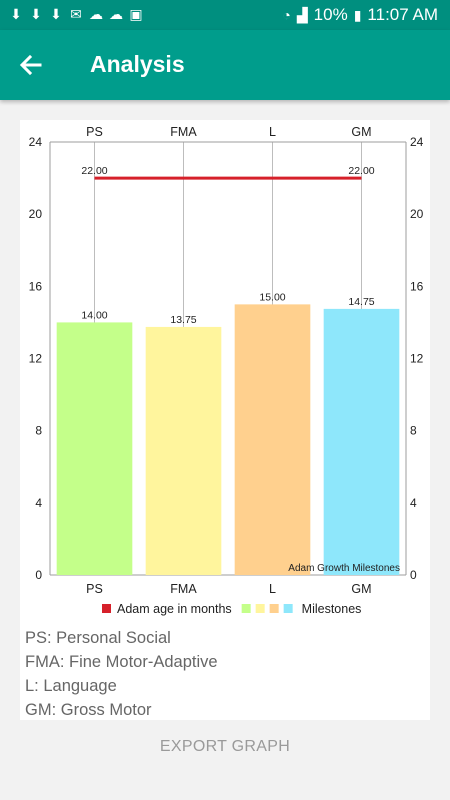 This screenshot has height=800, width=450. What do you see at coordinates (361, 589) in the screenshot?
I see `x-tick-label-bottom: GM` at bounding box center [361, 589].